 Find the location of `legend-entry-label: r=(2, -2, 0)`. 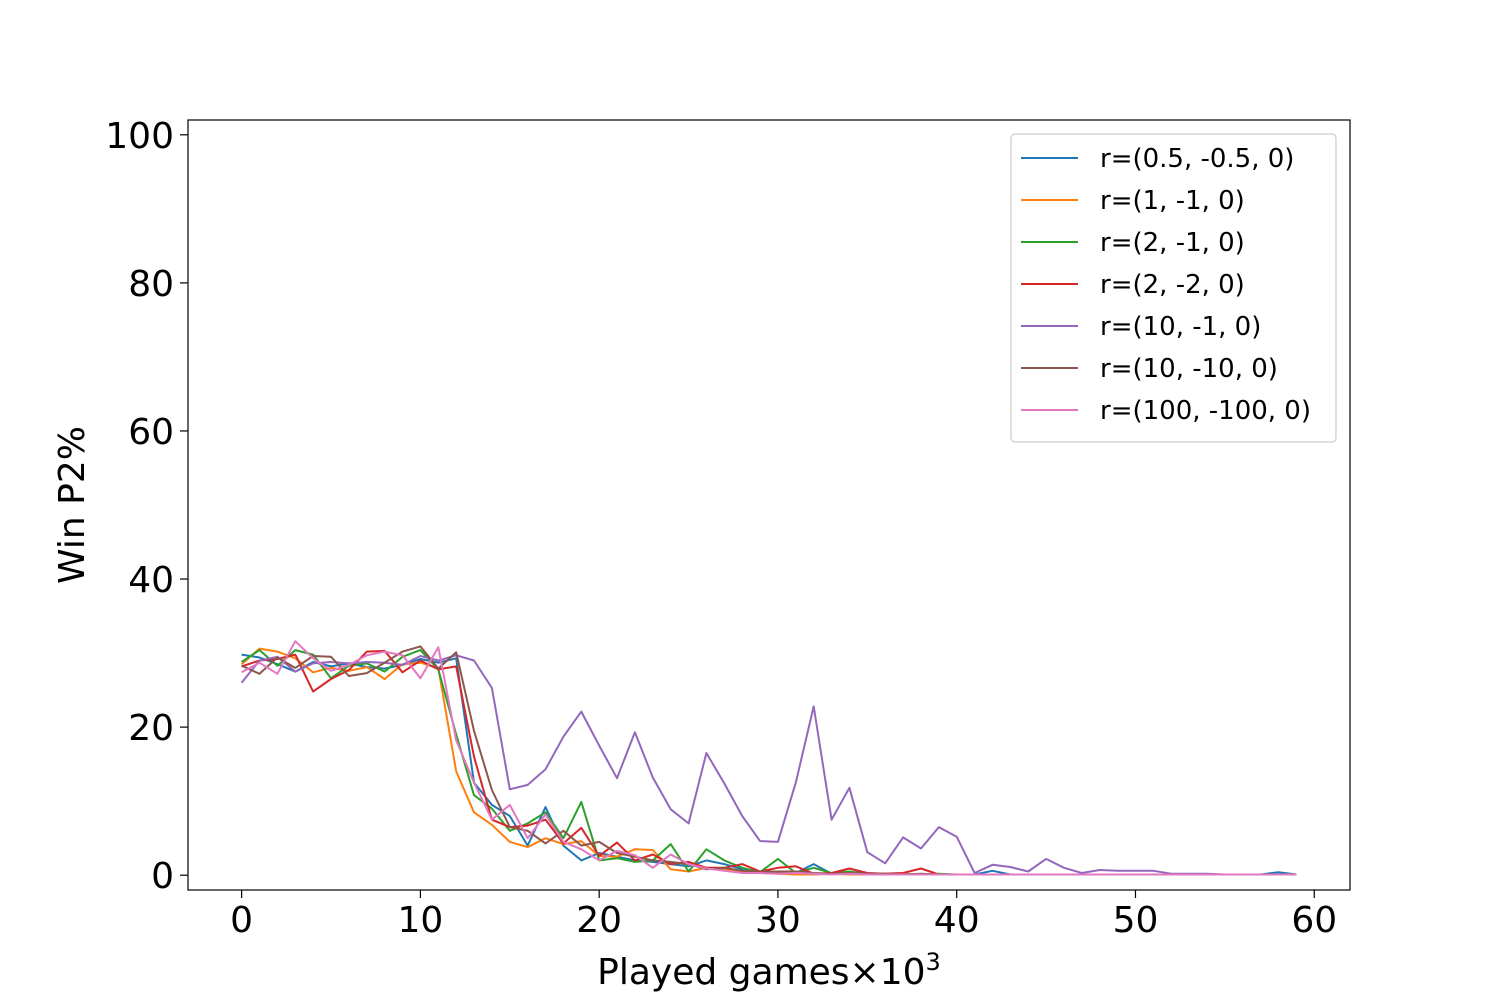

legend-entry-label: r=(2, -2, 0) is located at coordinates (1172, 285).